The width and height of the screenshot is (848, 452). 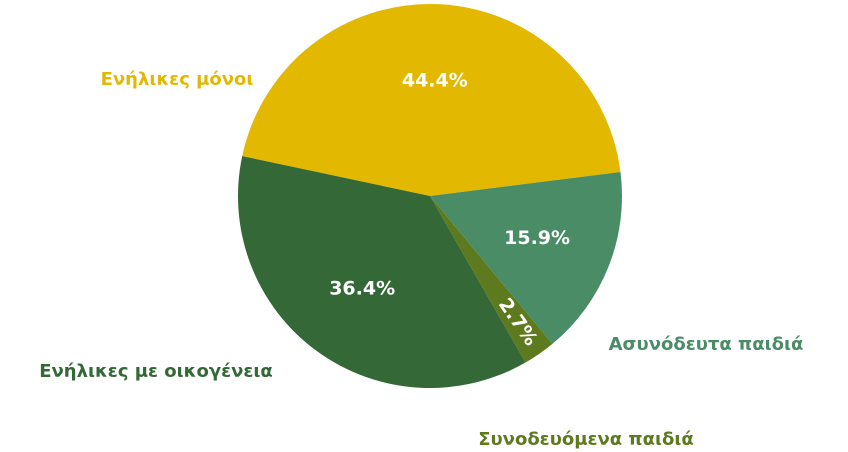 I want to click on value-label: 15.9%, so click(x=537, y=238).